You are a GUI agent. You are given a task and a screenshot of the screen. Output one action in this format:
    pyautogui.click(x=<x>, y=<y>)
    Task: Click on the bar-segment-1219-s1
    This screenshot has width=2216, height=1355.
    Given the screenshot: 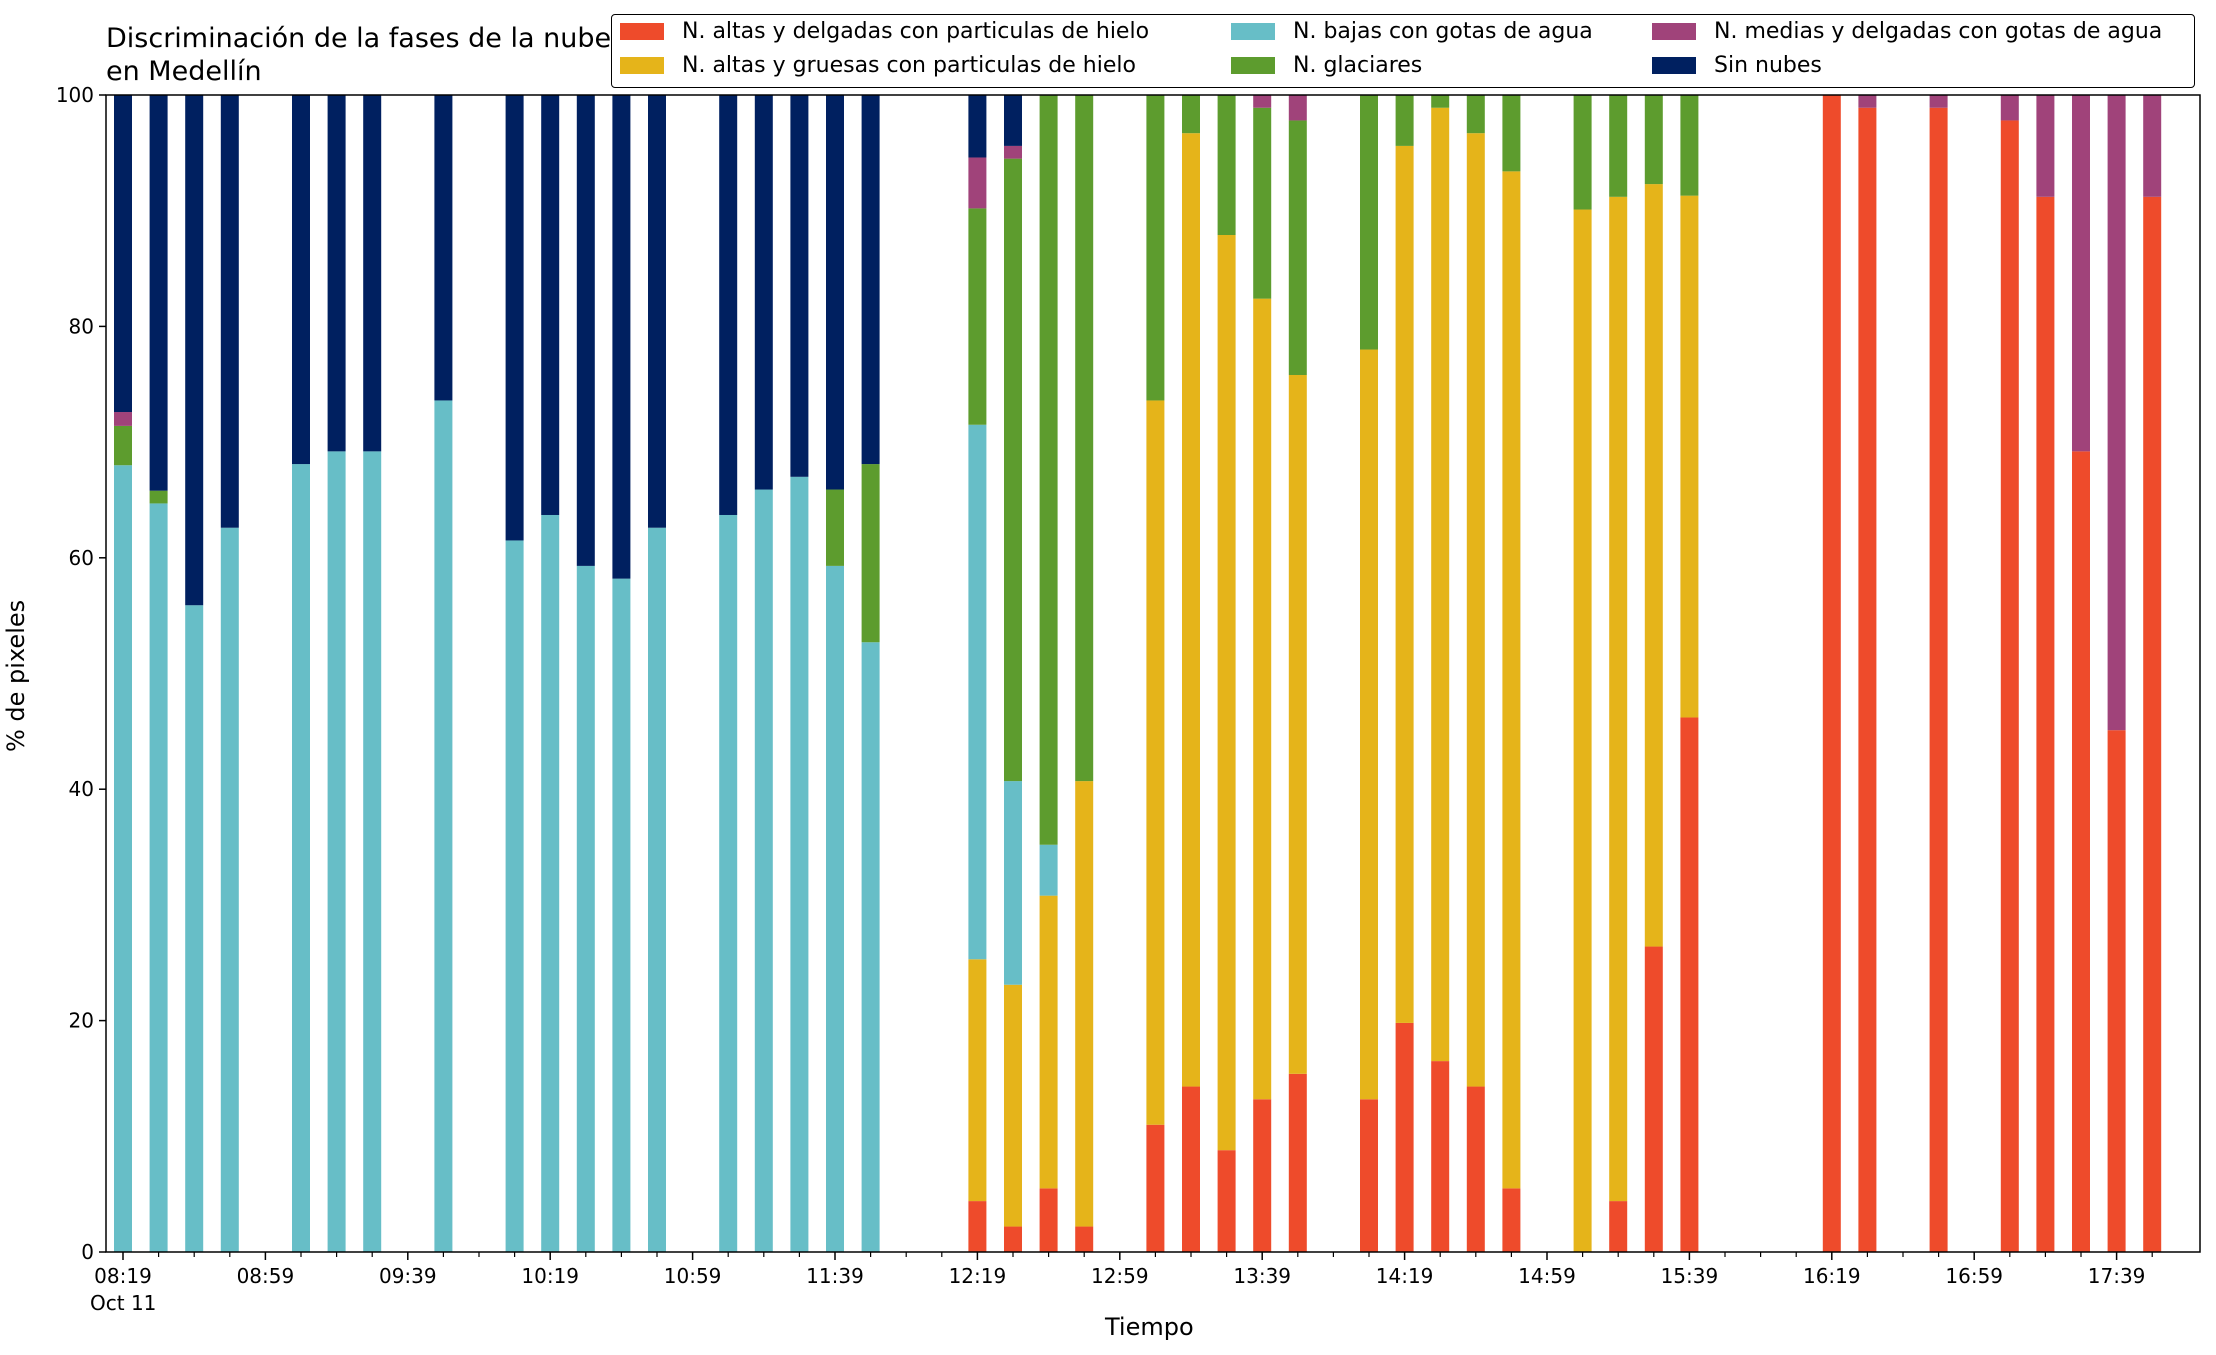 What is the action you would take?
    pyautogui.click(x=977, y=1080)
    